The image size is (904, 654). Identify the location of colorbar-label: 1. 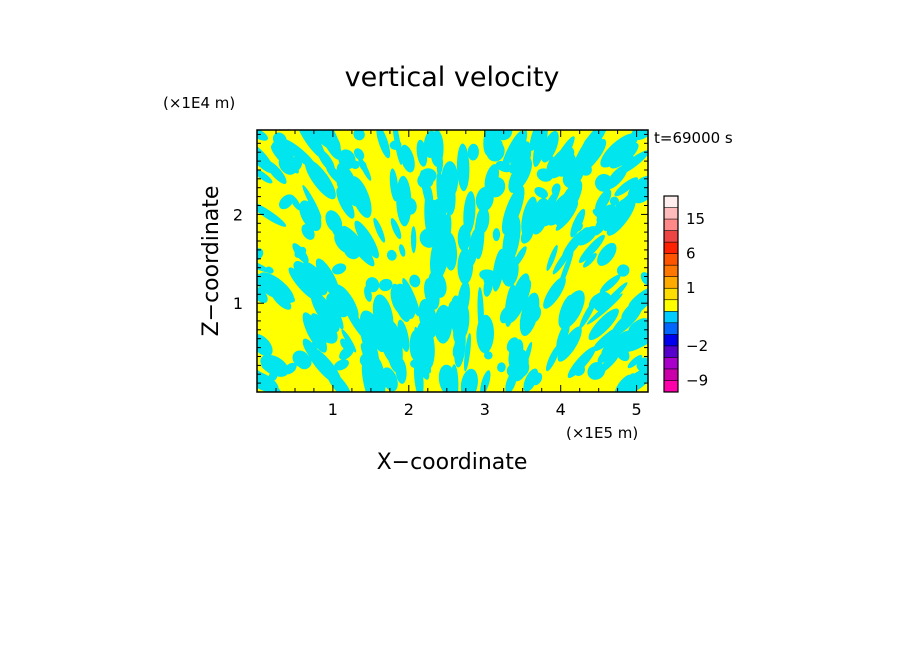
(691, 288).